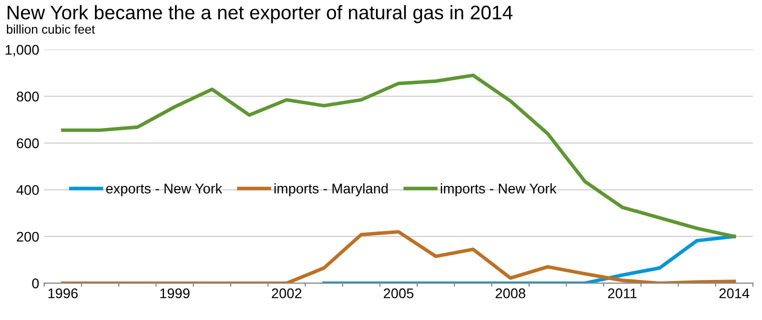 Image resolution: width=762 pixels, height=320 pixels. I want to click on x-tick-label: 1999, so click(175, 293).